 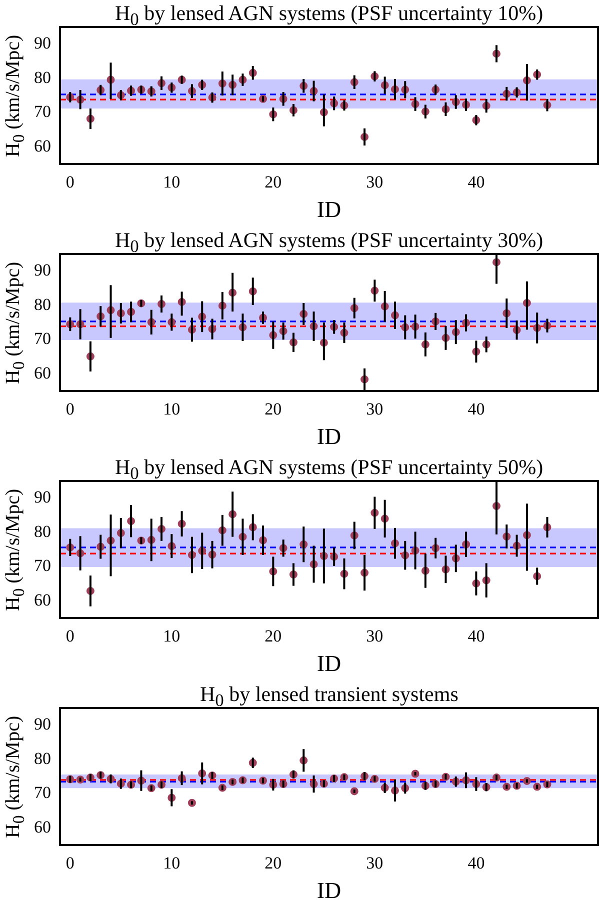 I want to click on chart-title: H$_{0}$ by lensed AGN systems (PSF uncertainty 50%), so click(x=329, y=470).